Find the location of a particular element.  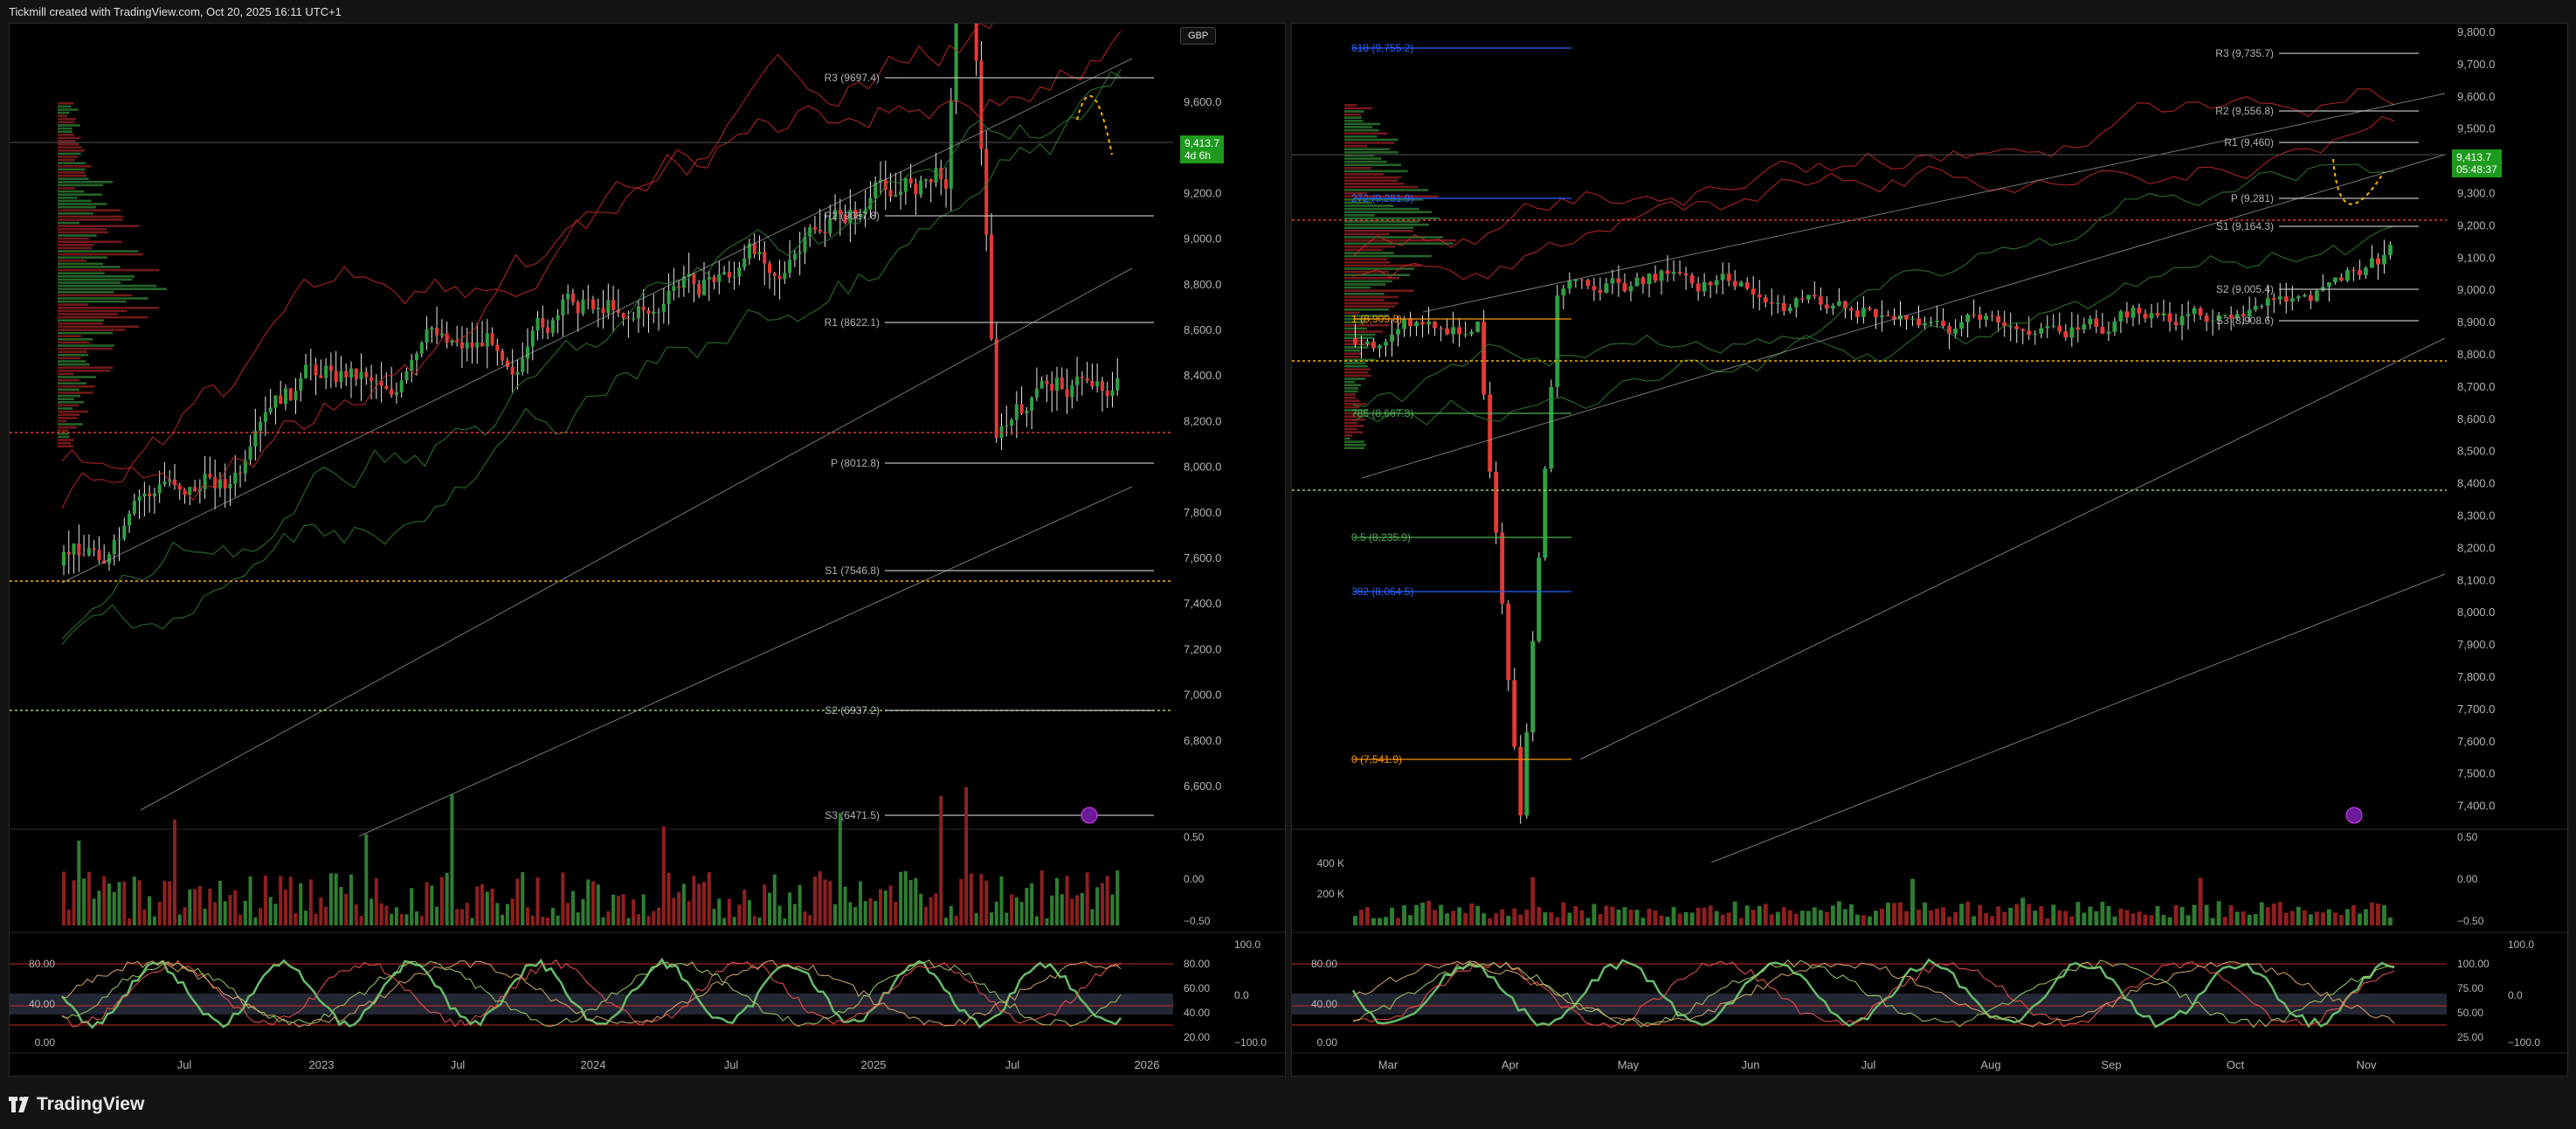

pivot-label: S3 (8,908.6) is located at coordinates (2245, 321).